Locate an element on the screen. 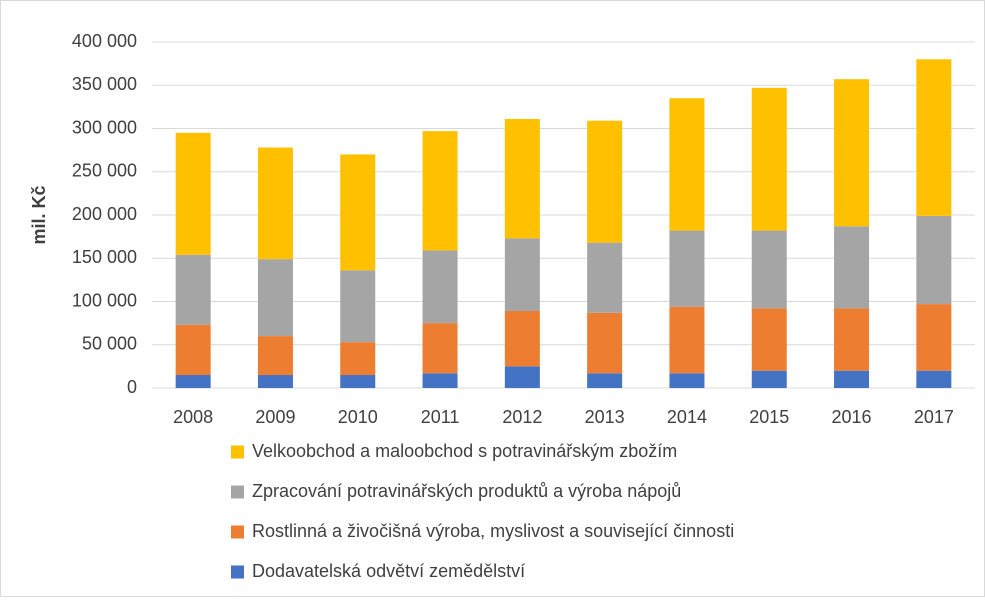  y-tick-label: 300 000 is located at coordinates (104, 127).